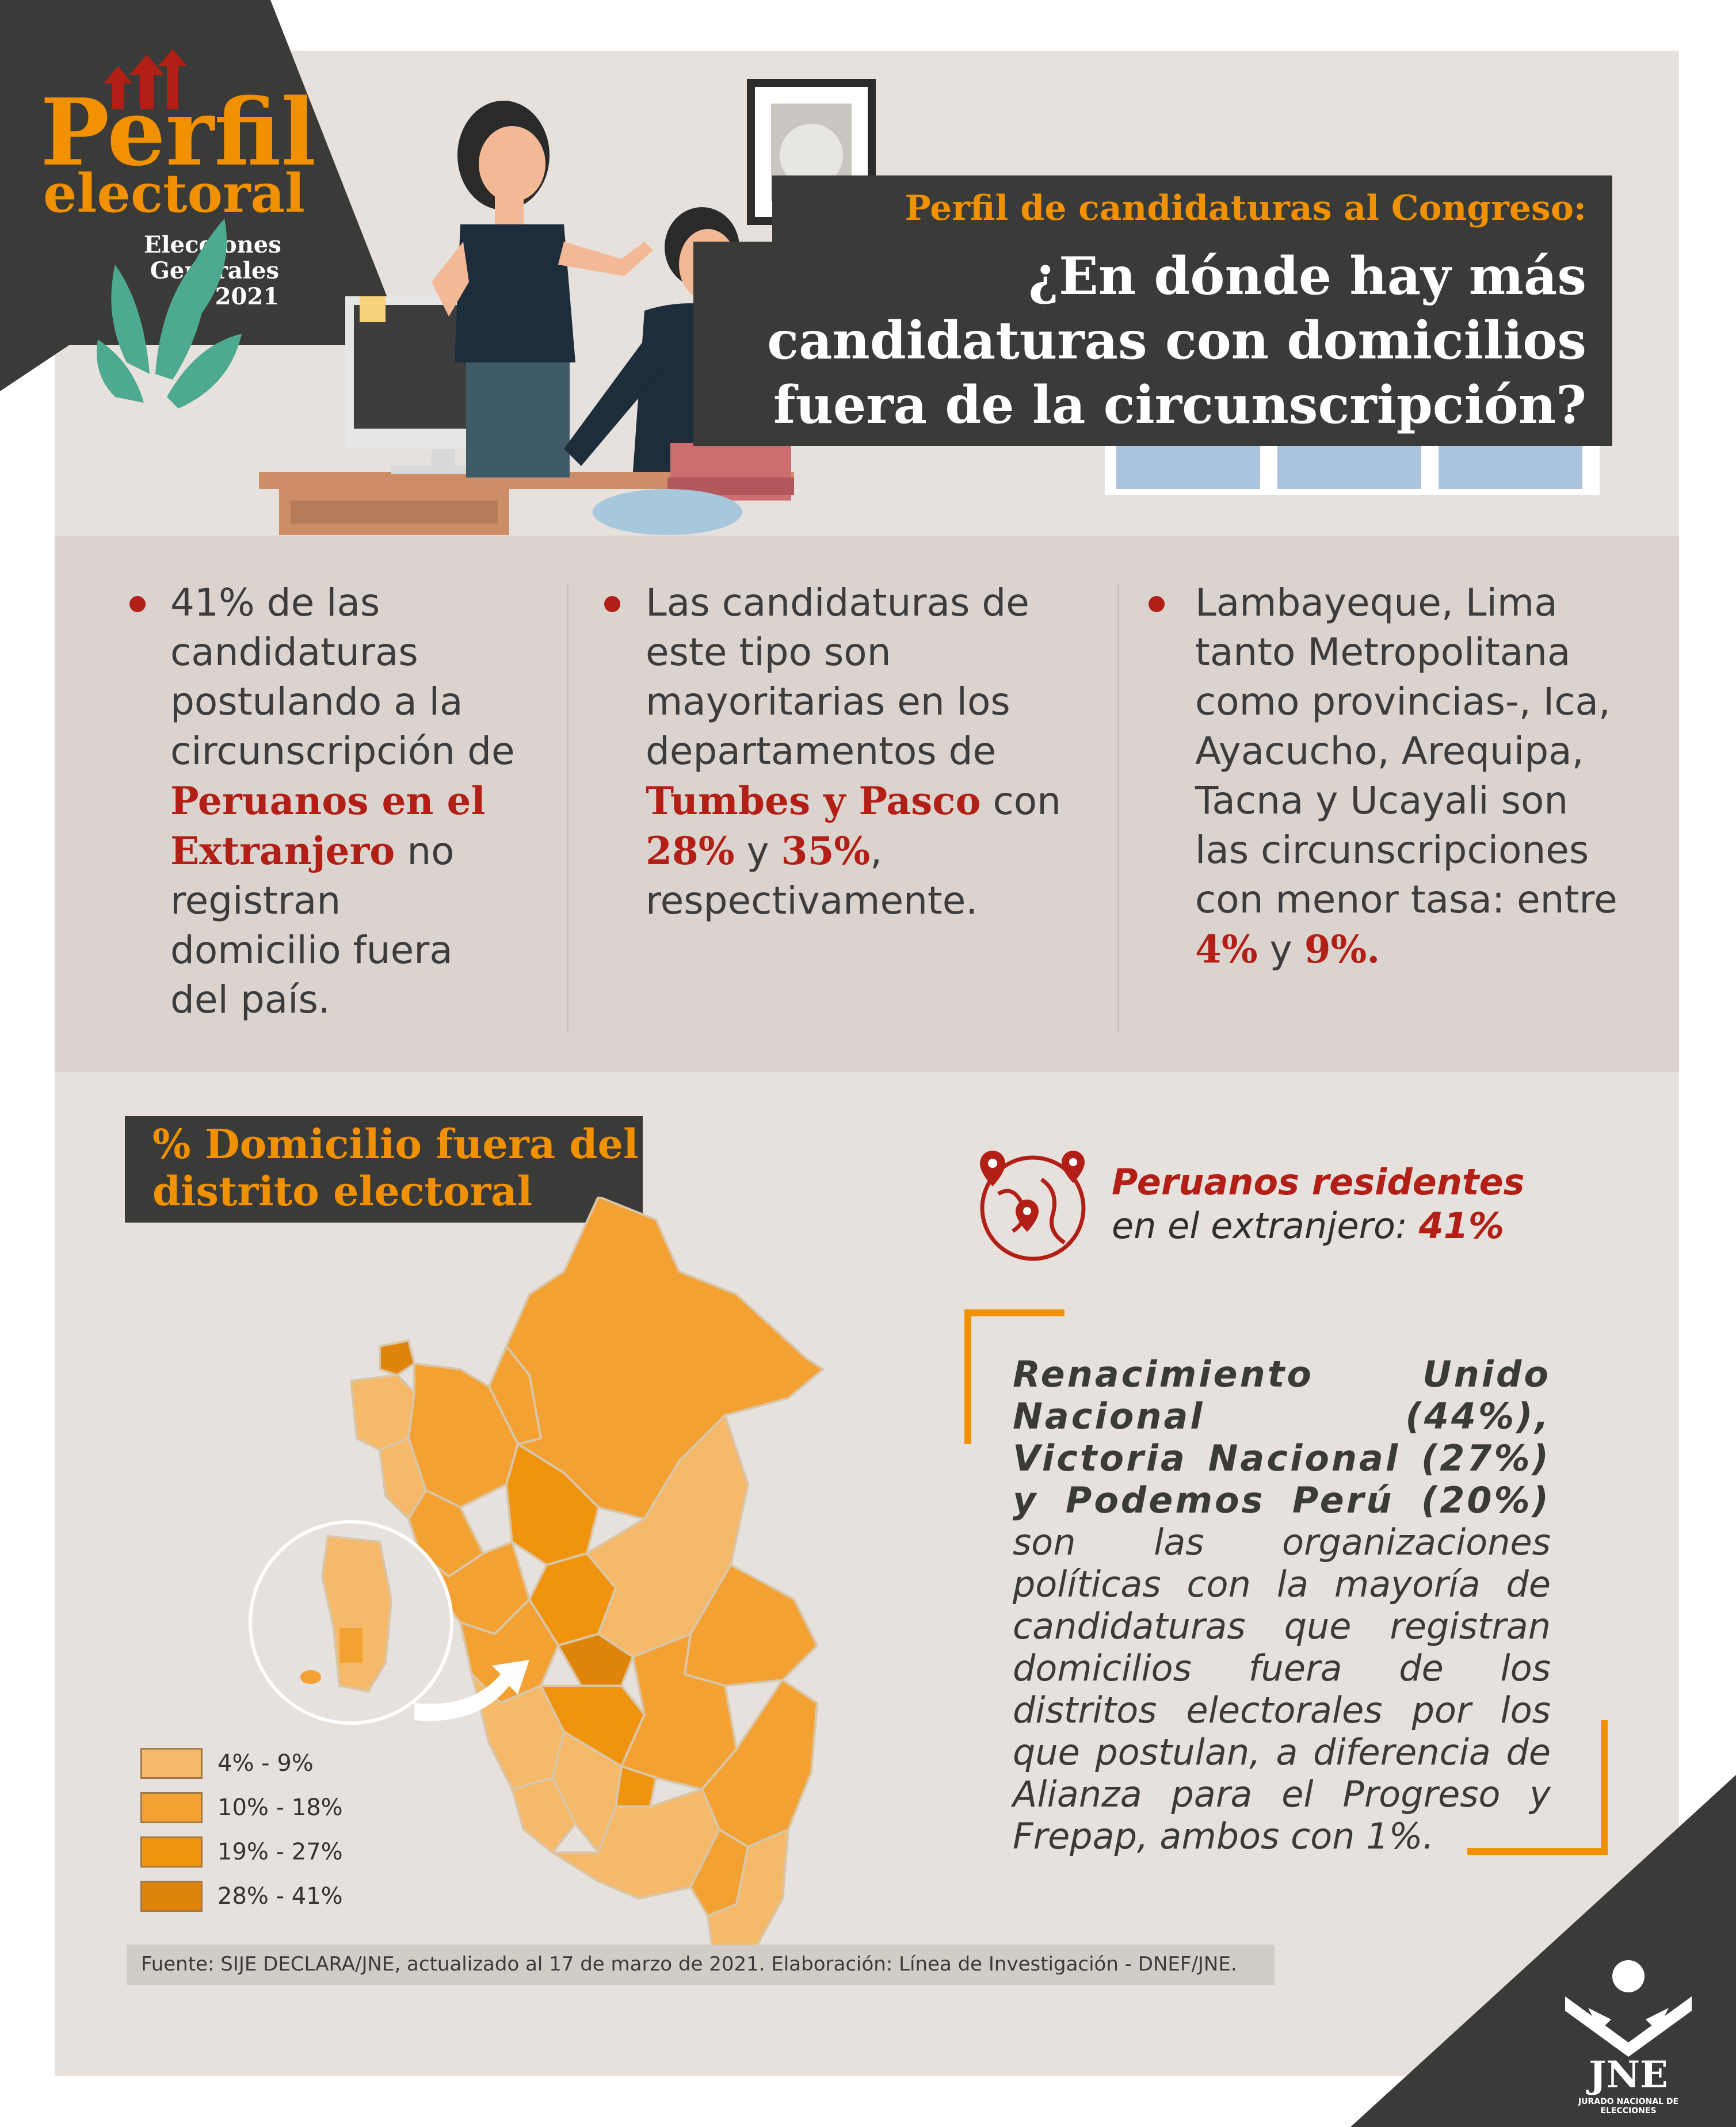 Image resolution: width=1736 pixels, height=2127 pixels. I want to click on abroad-label-2: en el extranjero: 41%, so click(1308, 1226).